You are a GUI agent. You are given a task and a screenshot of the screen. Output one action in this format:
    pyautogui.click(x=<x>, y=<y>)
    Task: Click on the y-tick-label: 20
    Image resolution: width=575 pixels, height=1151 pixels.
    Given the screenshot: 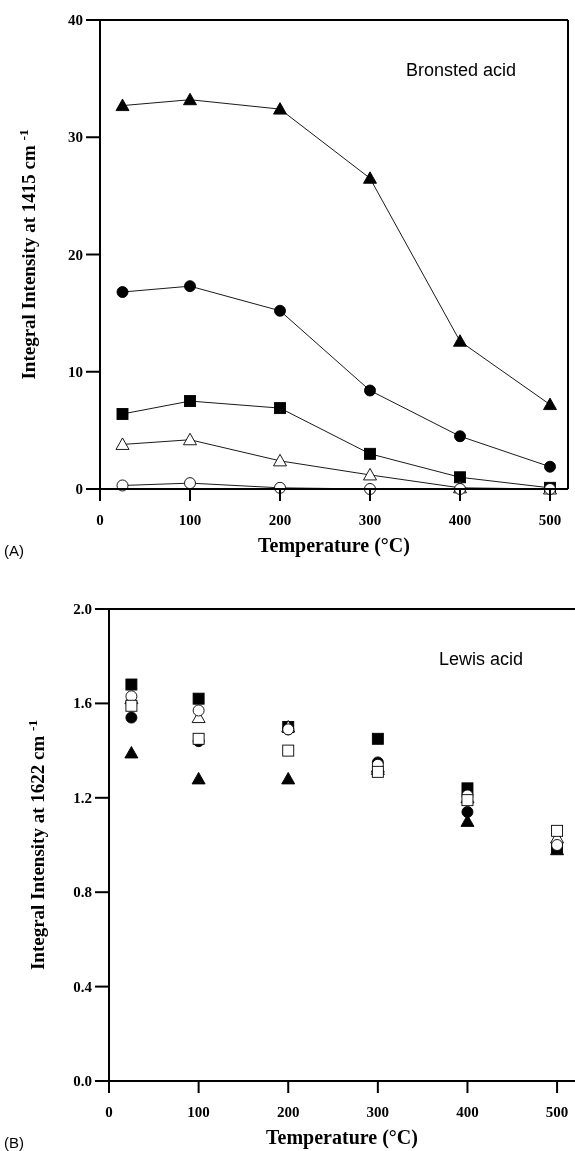 What is the action you would take?
    pyautogui.click(x=75, y=254)
    